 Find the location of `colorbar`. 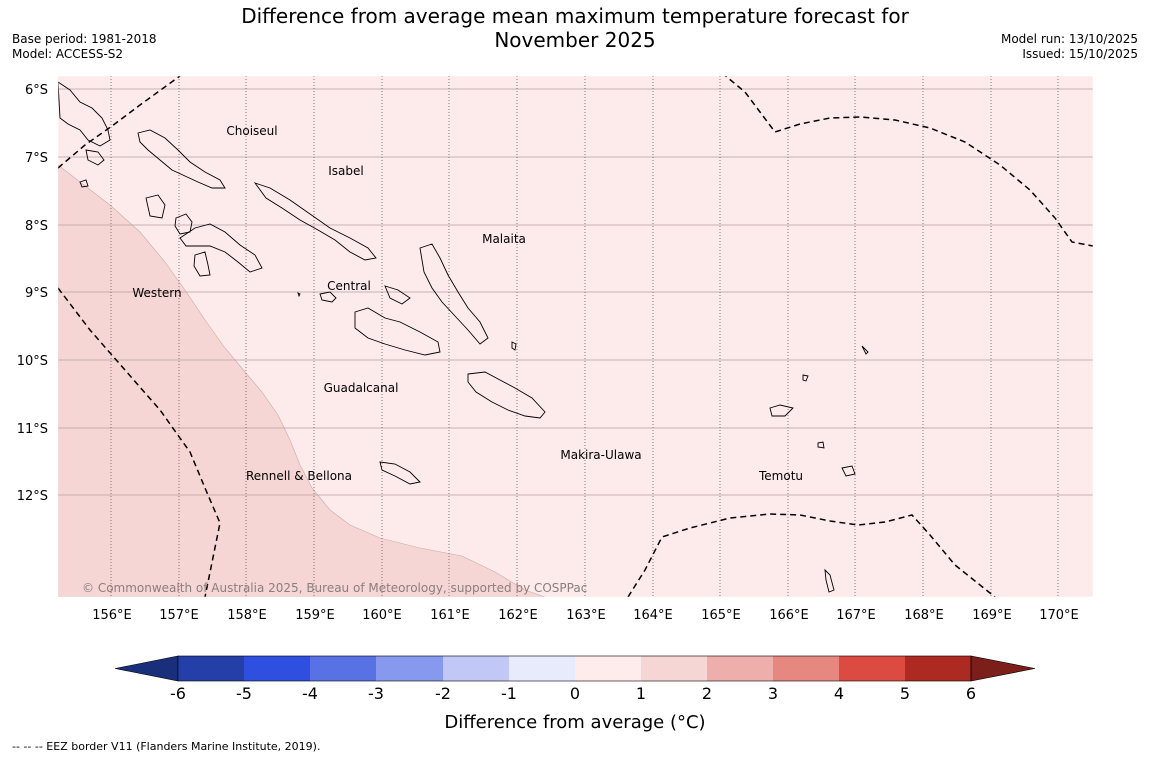

colorbar is located at coordinates (575, 668).